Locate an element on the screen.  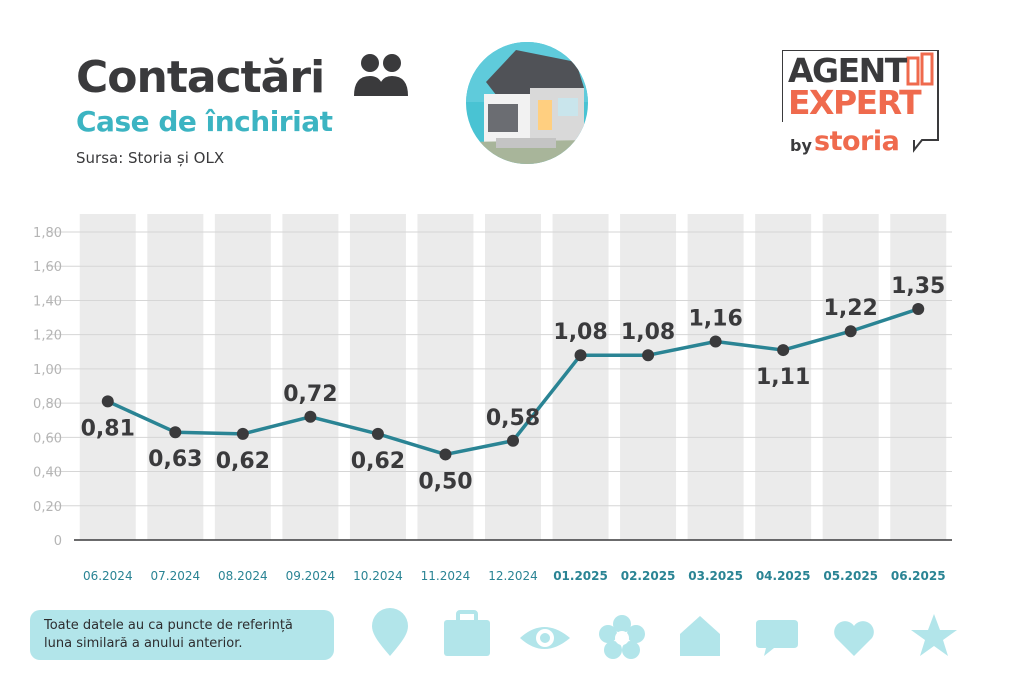
data-label: 1,22 is located at coordinates (851, 308).